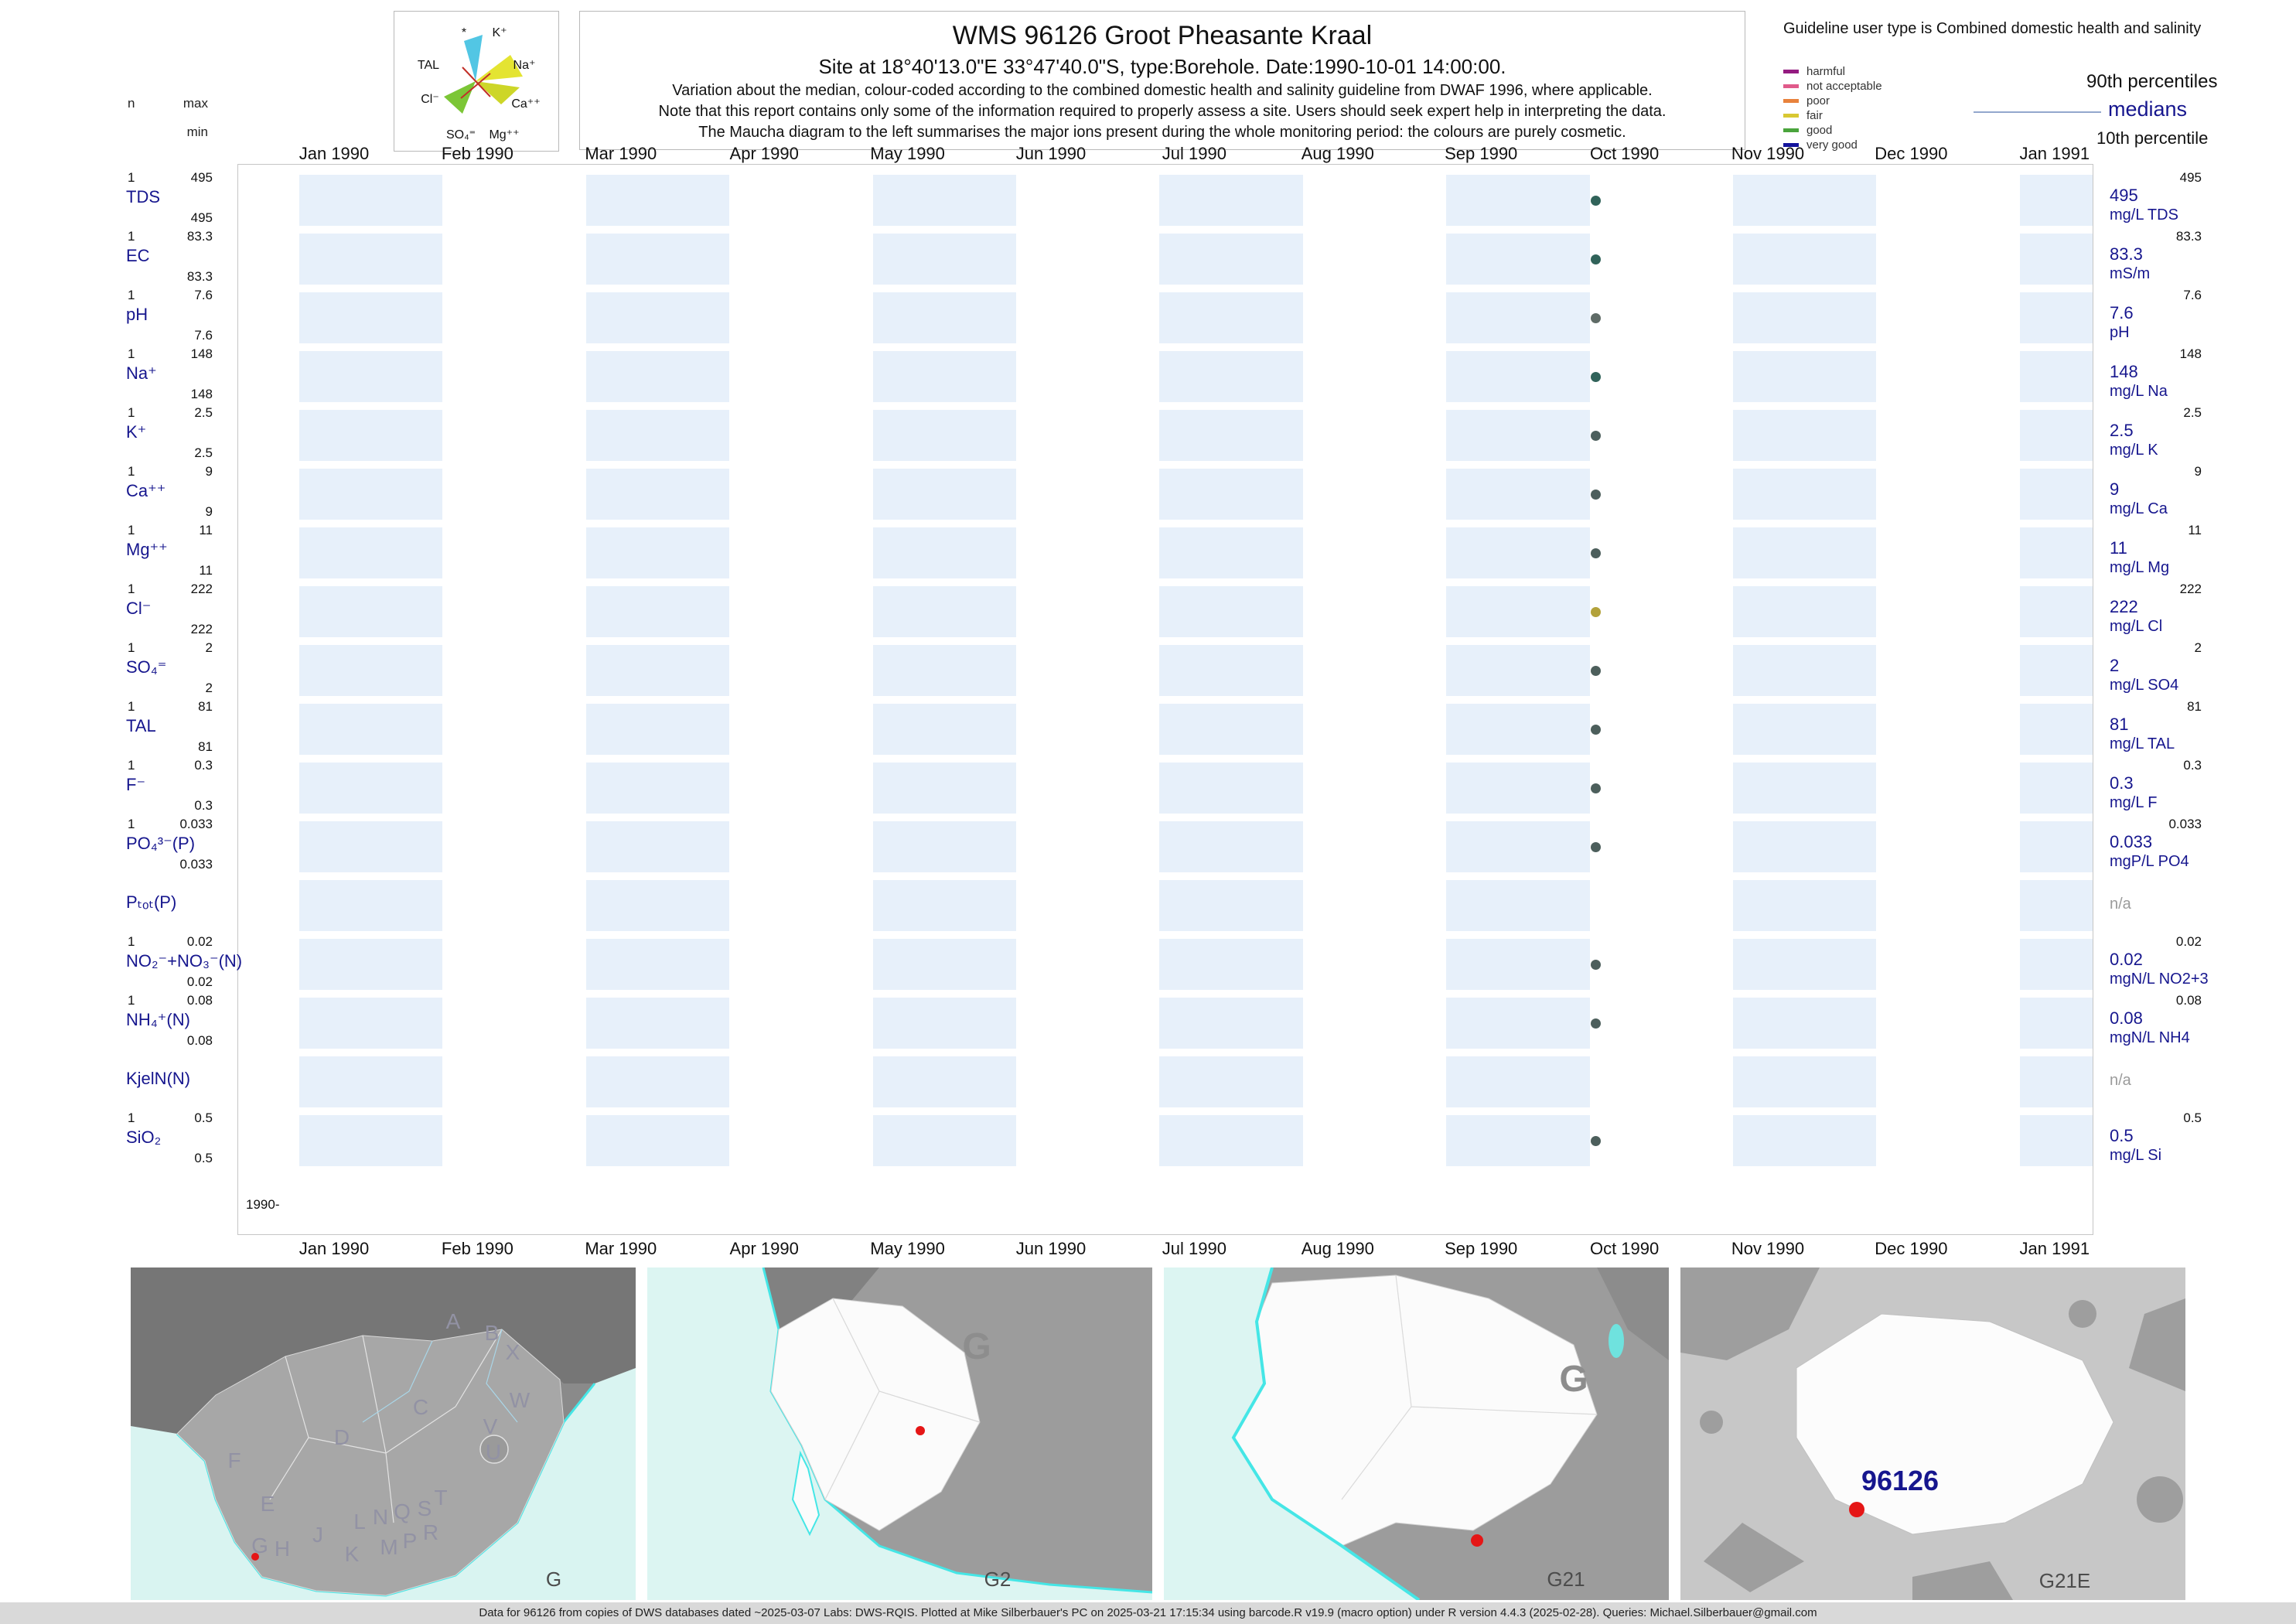 The height and width of the screenshot is (1624, 2296). What do you see at coordinates (317, 1535) in the screenshot?
I see `drainage-region-letter: J` at bounding box center [317, 1535].